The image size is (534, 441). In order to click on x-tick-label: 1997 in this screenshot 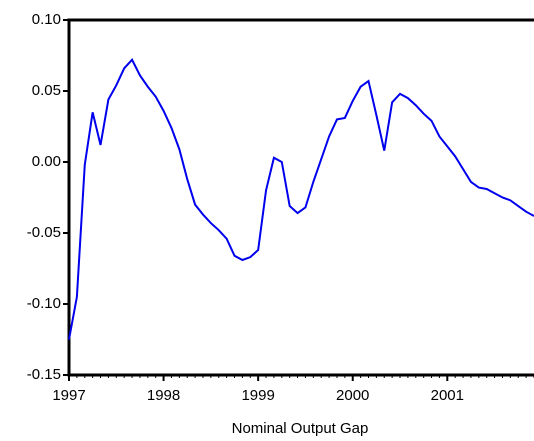, I will do `click(68, 395)`.